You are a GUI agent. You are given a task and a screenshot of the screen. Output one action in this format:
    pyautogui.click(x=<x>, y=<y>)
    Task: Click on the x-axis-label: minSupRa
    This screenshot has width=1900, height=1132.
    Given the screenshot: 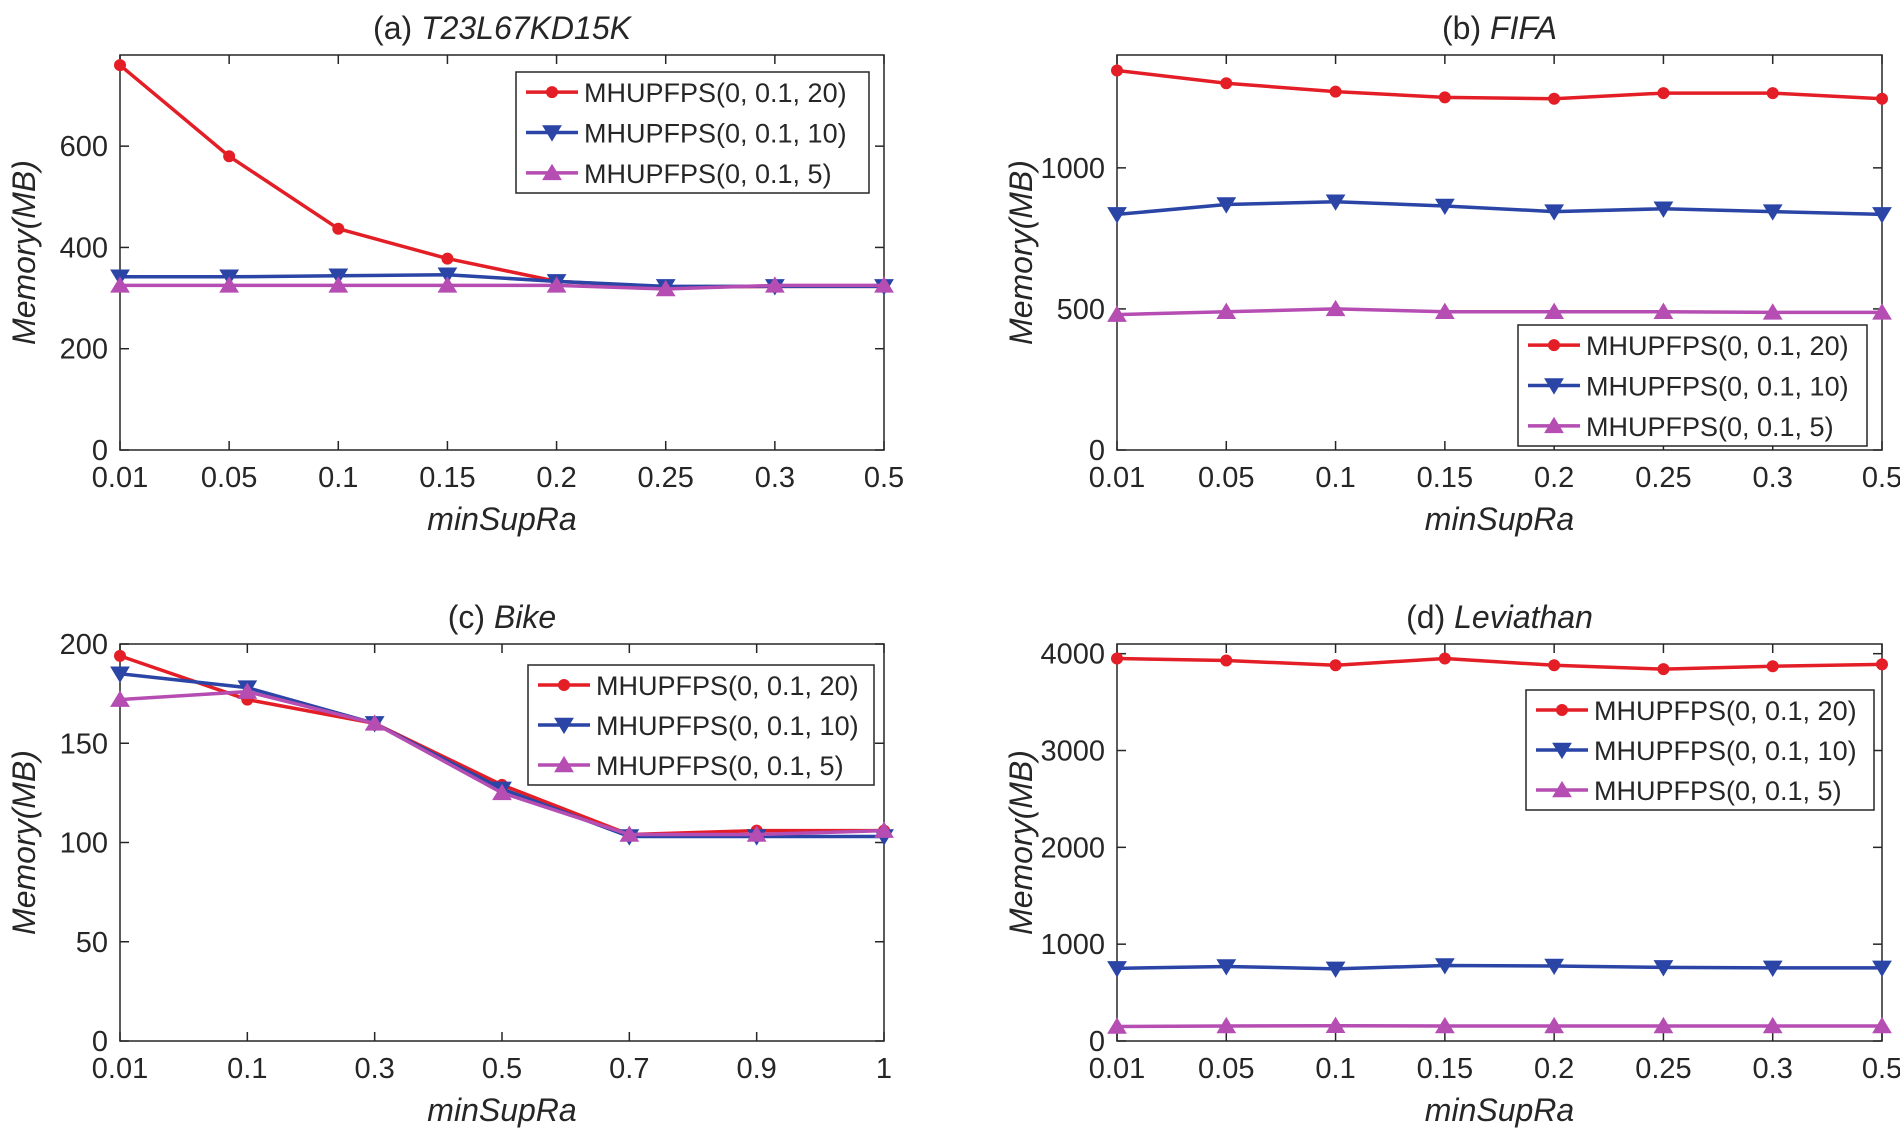 What is the action you would take?
    pyautogui.click(x=1499, y=519)
    